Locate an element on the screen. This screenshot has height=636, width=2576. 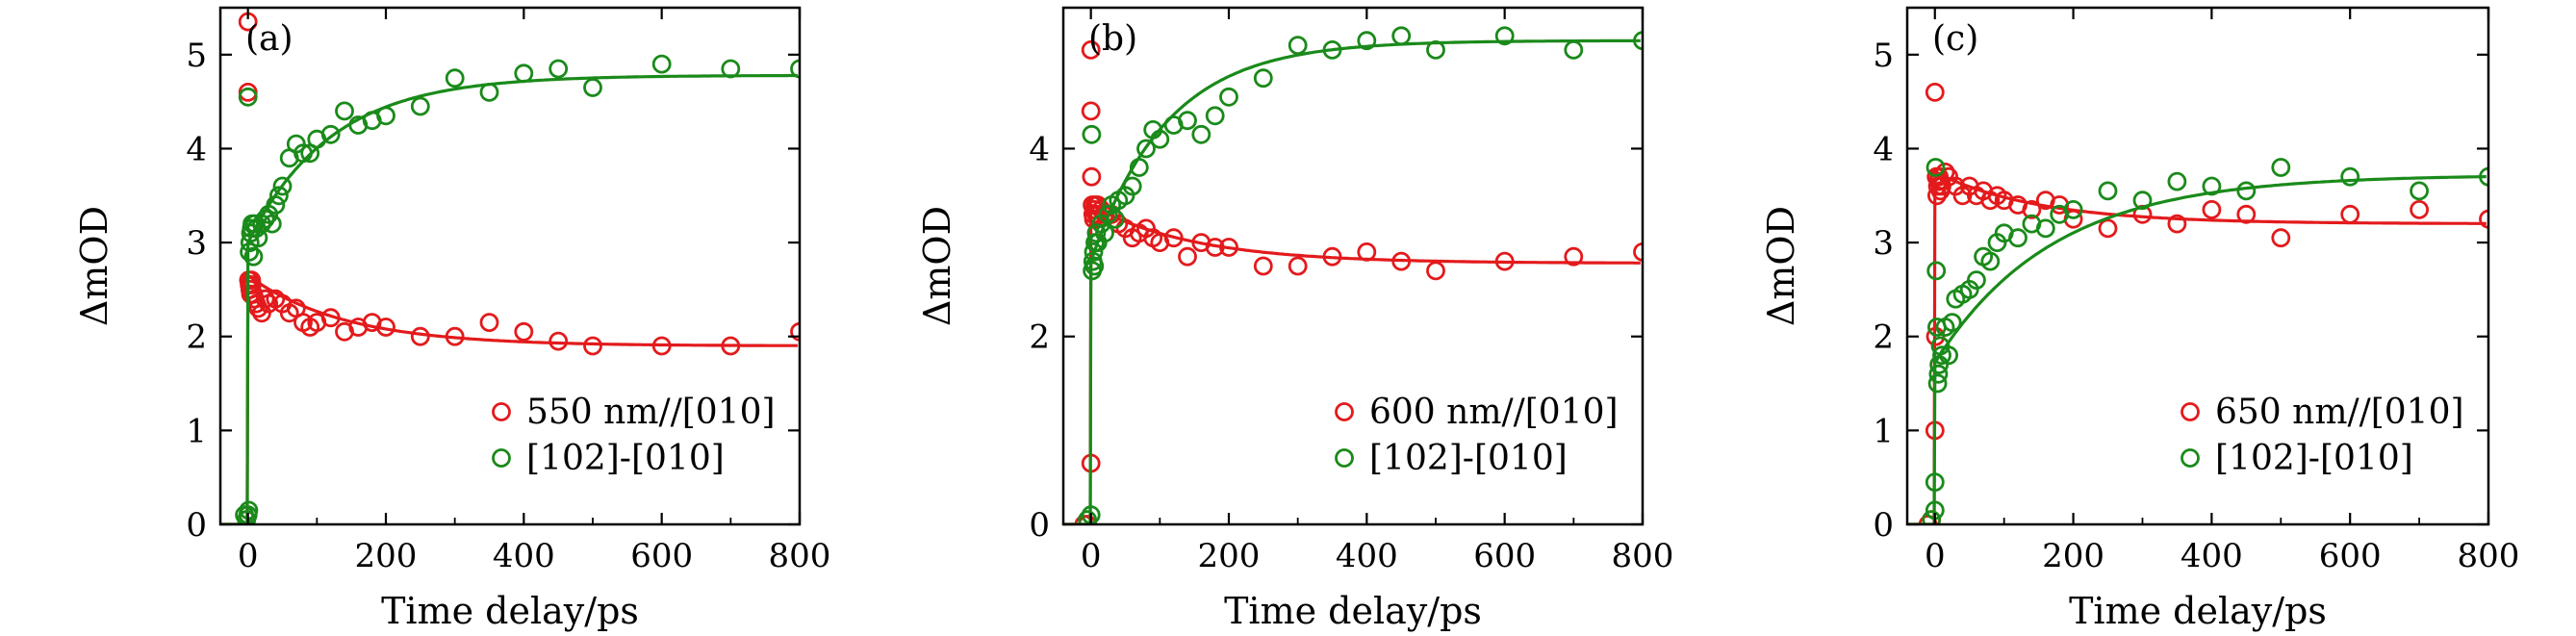
y-tick-label: 4 is located at coordinates (1039, 149).